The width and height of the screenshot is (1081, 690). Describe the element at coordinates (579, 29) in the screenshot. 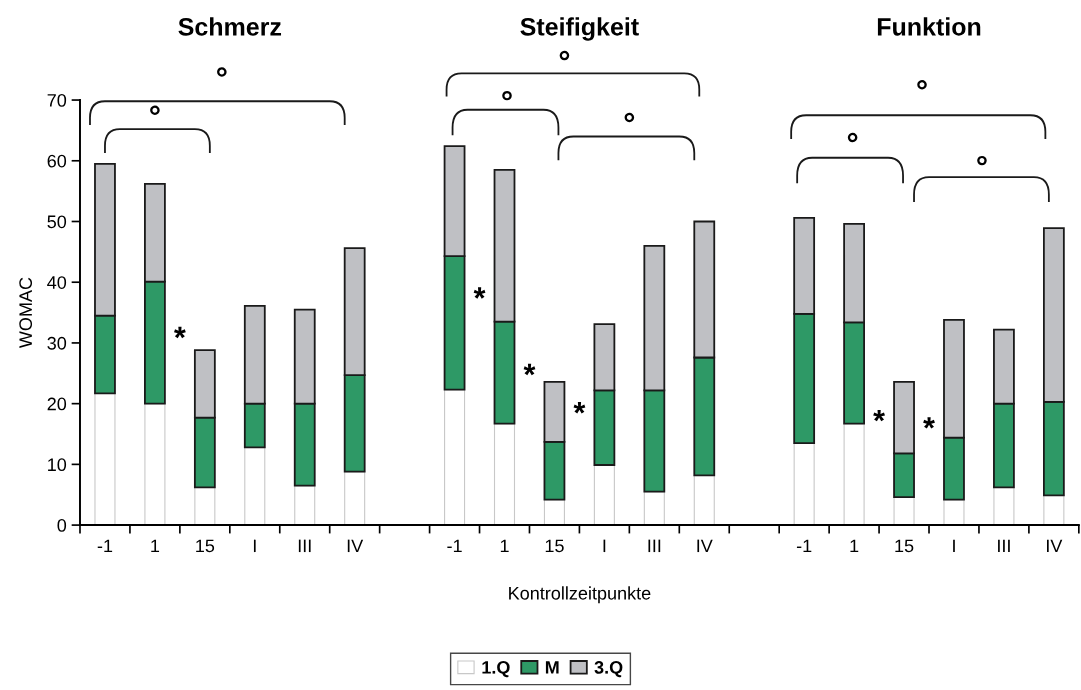

I see `text: Steifigkeit` at that location.